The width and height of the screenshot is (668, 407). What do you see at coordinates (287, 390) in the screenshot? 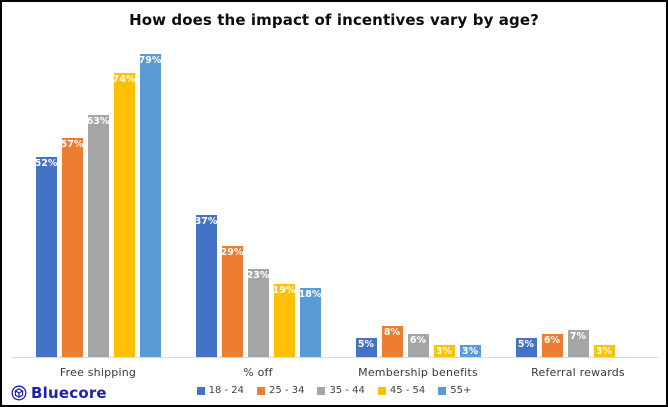
I see `legend-label: 25 - 34` at bounding box center [287, 390].